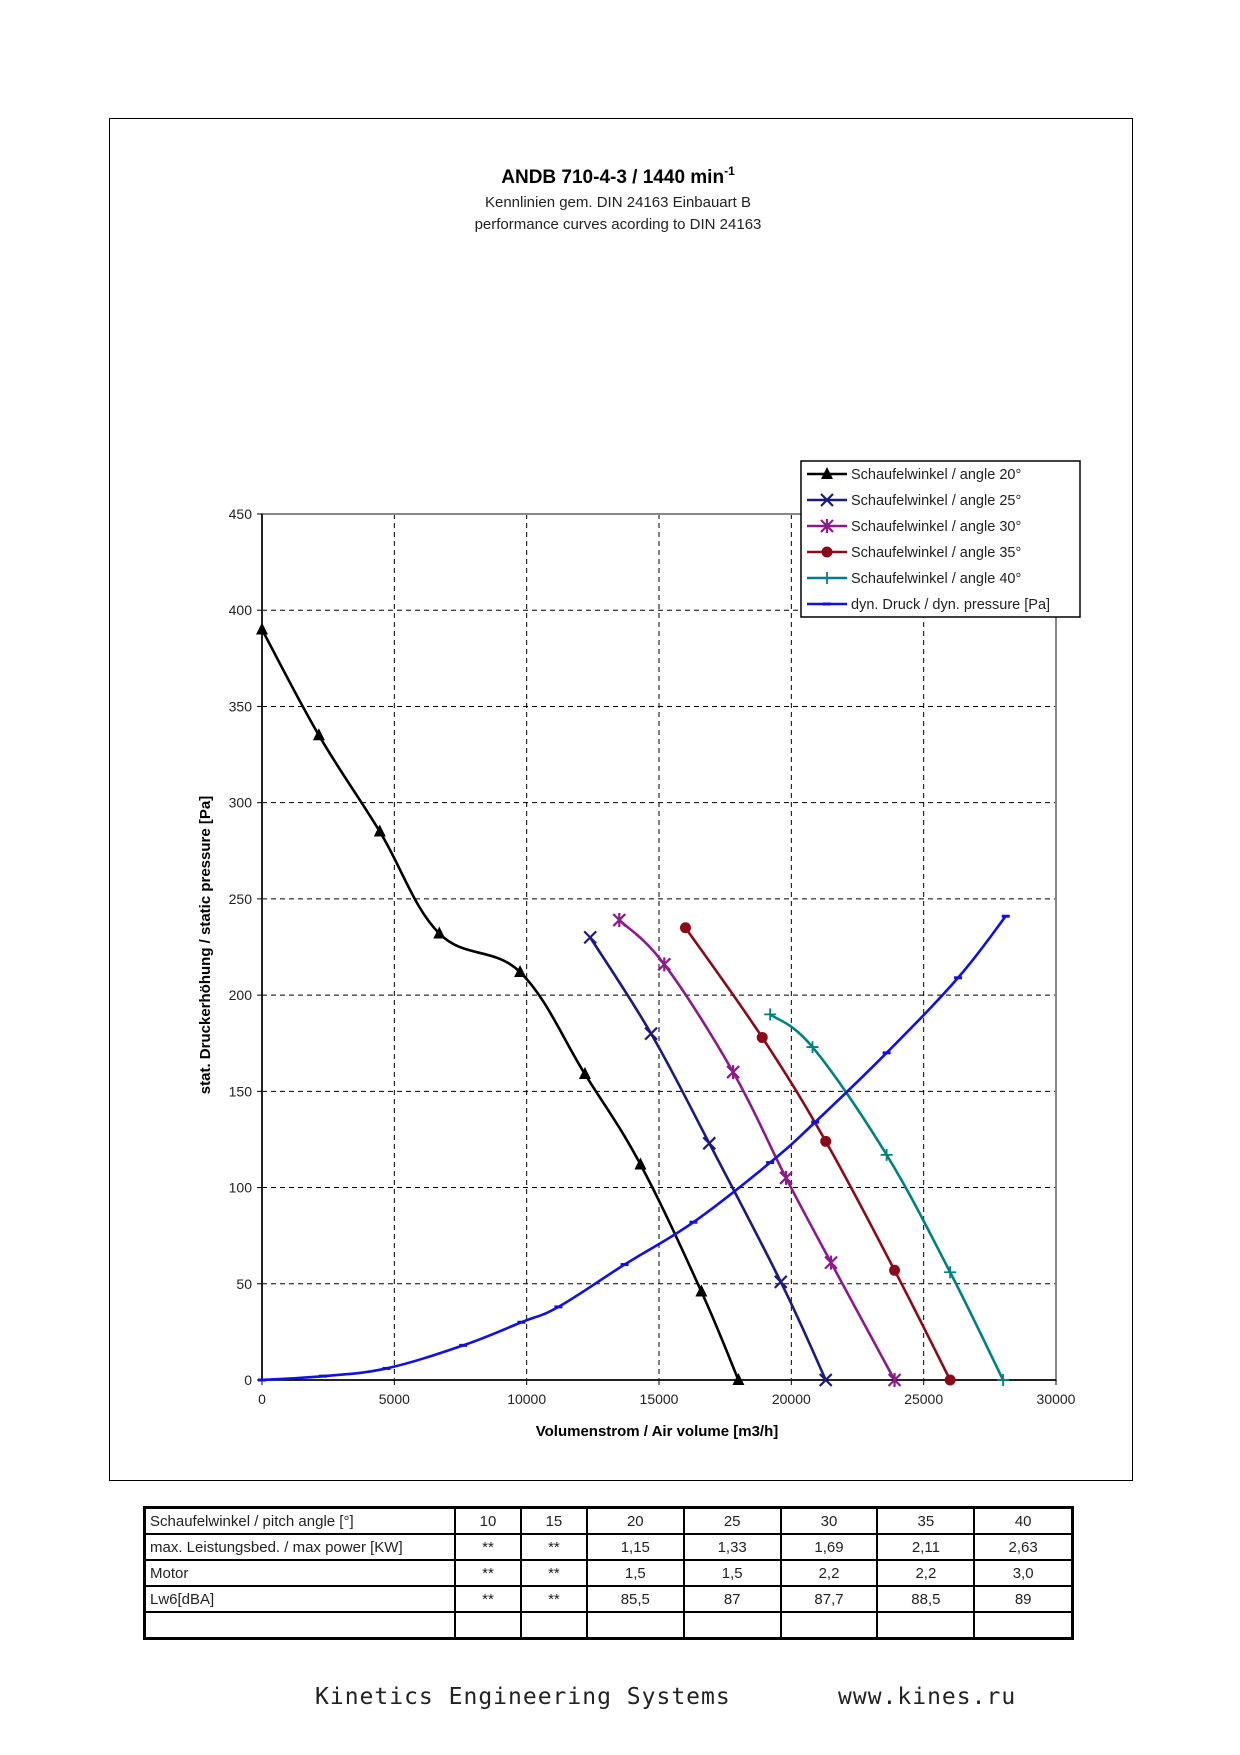  I want to click on table-cell: 15, so click(553, 1520).